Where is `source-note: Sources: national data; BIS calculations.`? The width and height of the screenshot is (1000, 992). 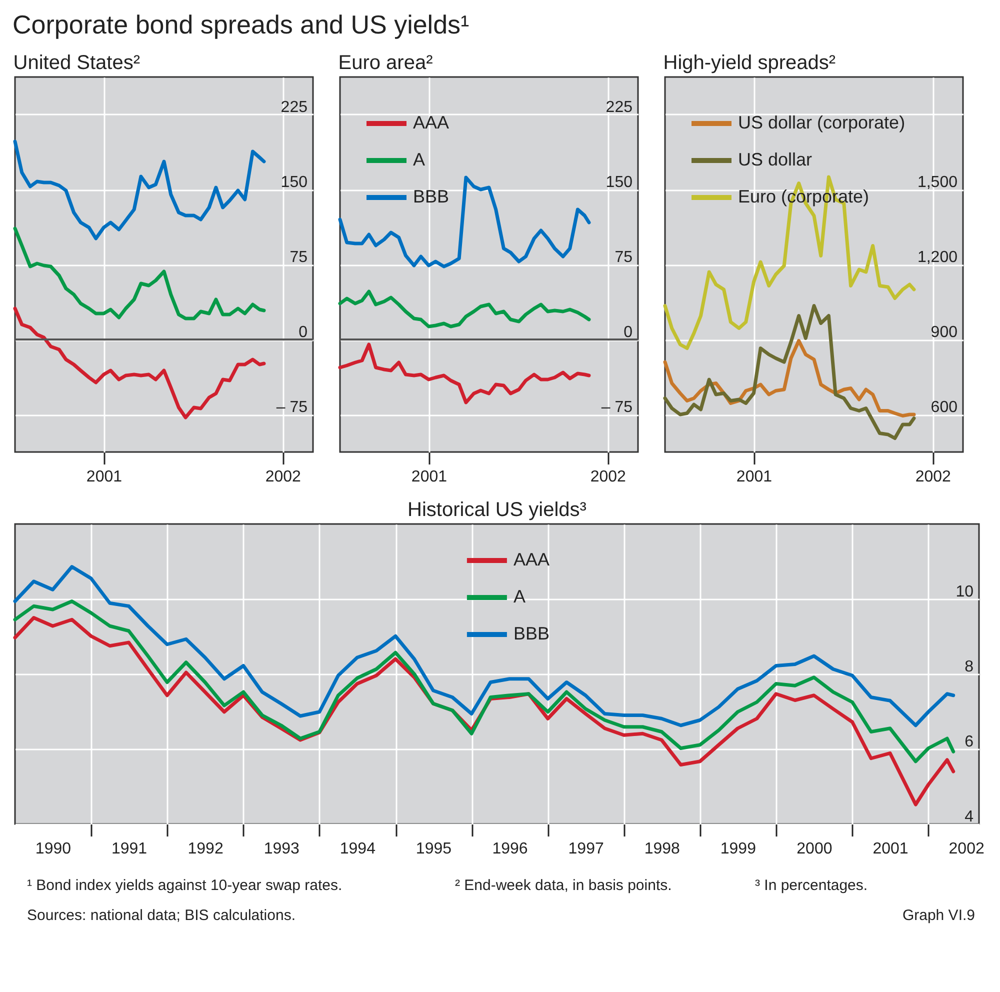 source-note: Sources: national data; BIS calculations. is located at coordinates (161, 915).